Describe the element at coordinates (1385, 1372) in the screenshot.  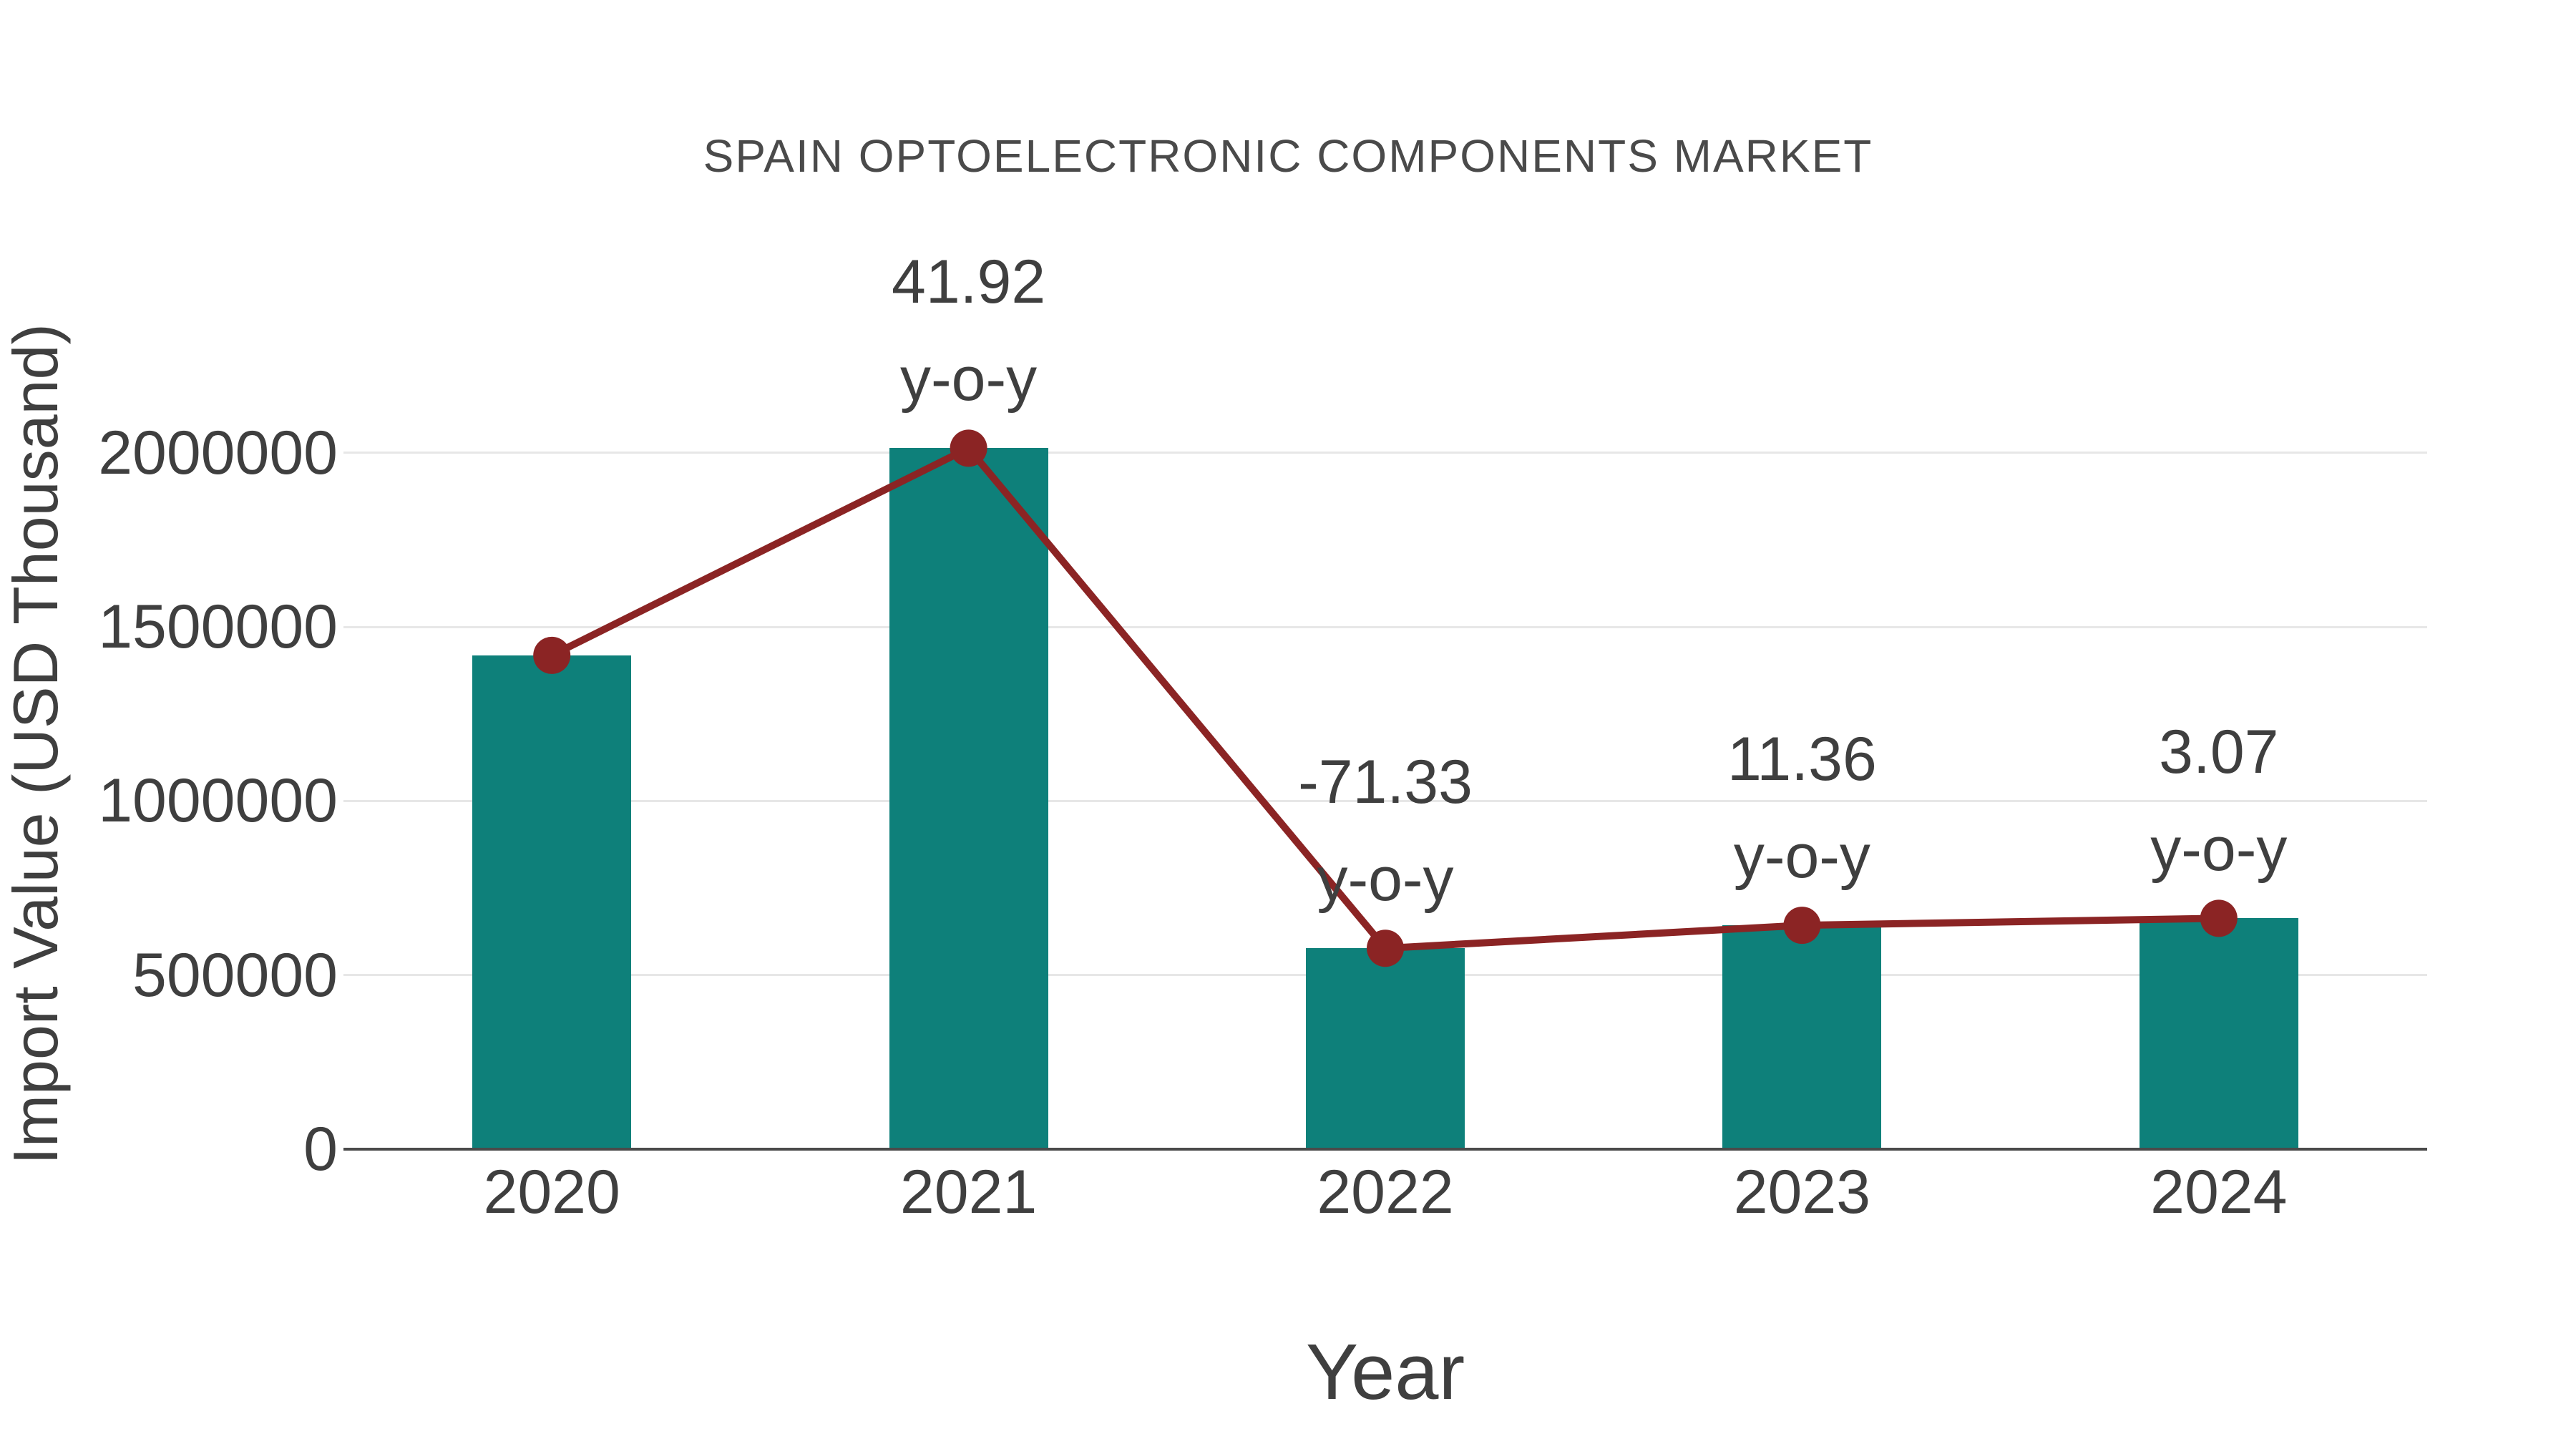
I see `x-axis-title: Year` at that location.